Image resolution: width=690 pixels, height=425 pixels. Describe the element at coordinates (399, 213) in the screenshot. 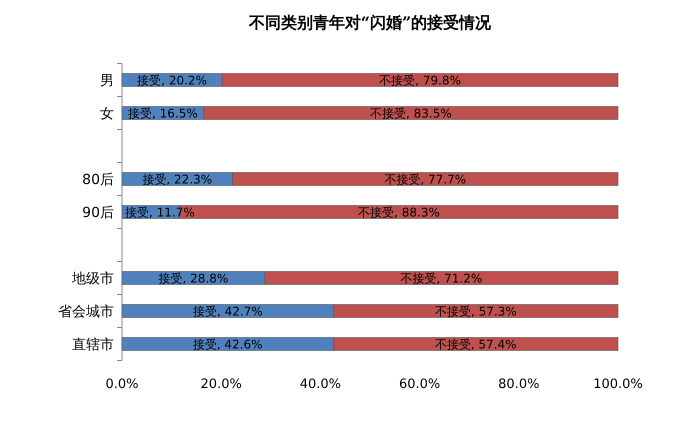

I see `data-label: 不接受, 88.3%` at that location.